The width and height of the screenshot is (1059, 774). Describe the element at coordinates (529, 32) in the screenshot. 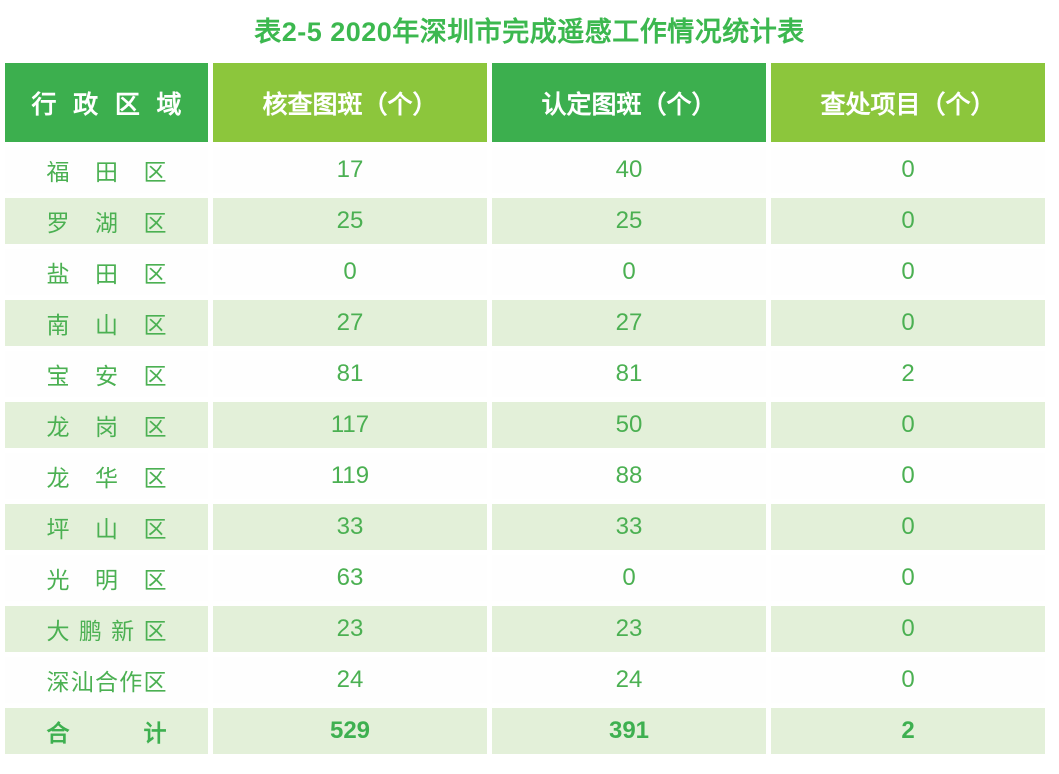

I see `page-title: 表2-5 2020年深圳市完成遥感工作情况统计表` at that location.